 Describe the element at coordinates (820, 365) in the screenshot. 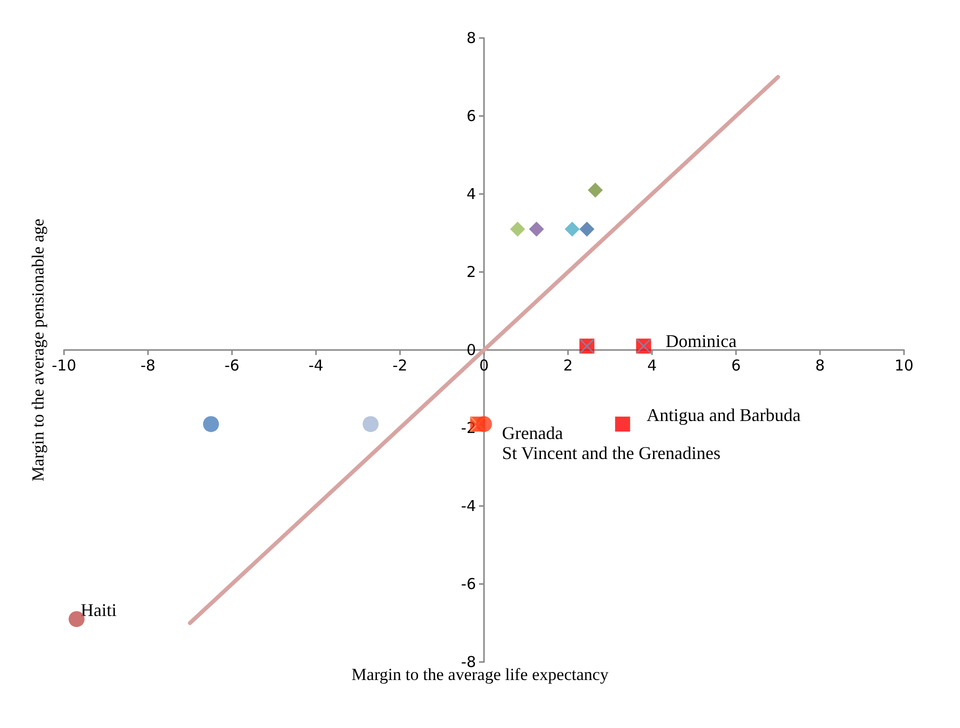

I see `x-tick-label: 8` at that location.